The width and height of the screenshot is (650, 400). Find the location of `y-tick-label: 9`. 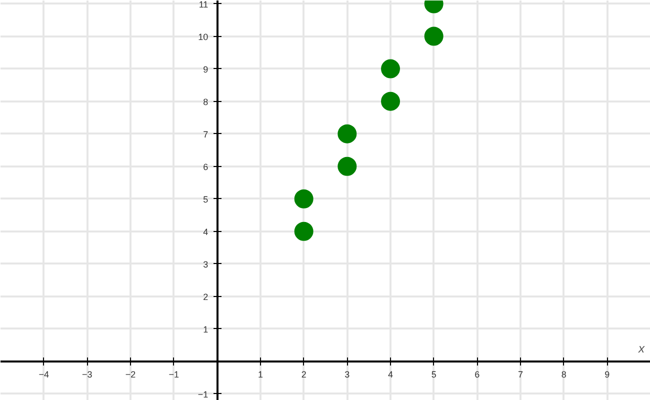

y-tick-label: 9 is located at coordinates (205, 69).